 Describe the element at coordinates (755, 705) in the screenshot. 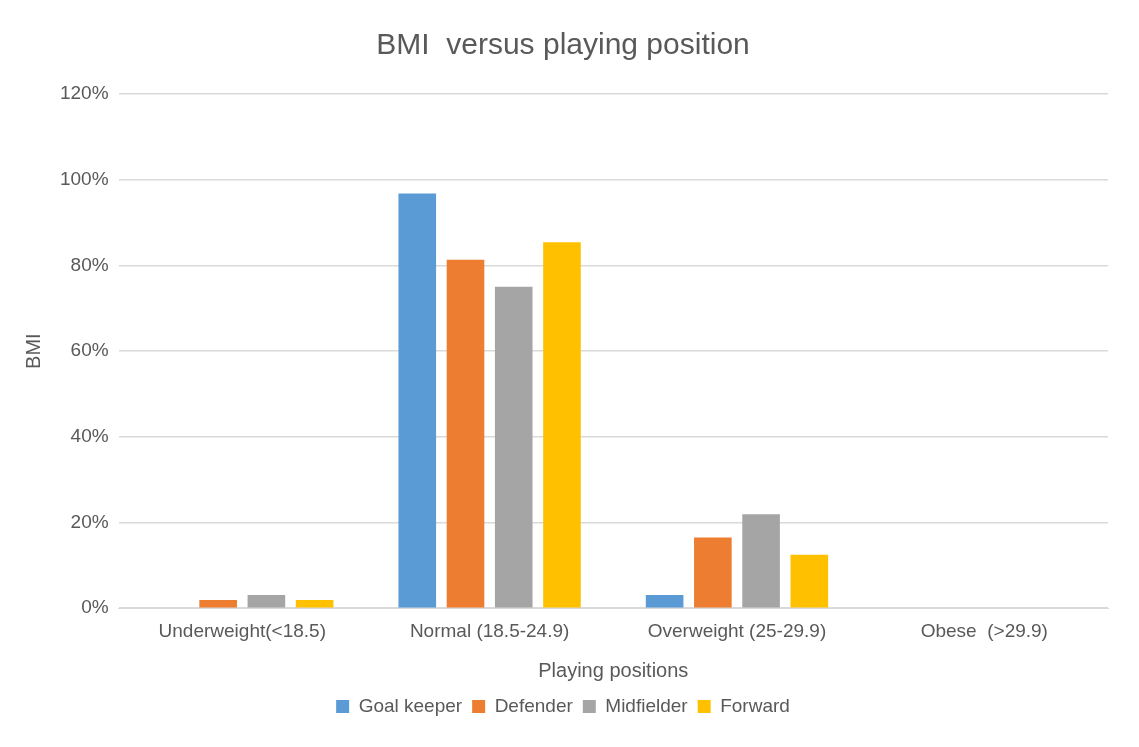

I see `legend-label: Forward` at that location.